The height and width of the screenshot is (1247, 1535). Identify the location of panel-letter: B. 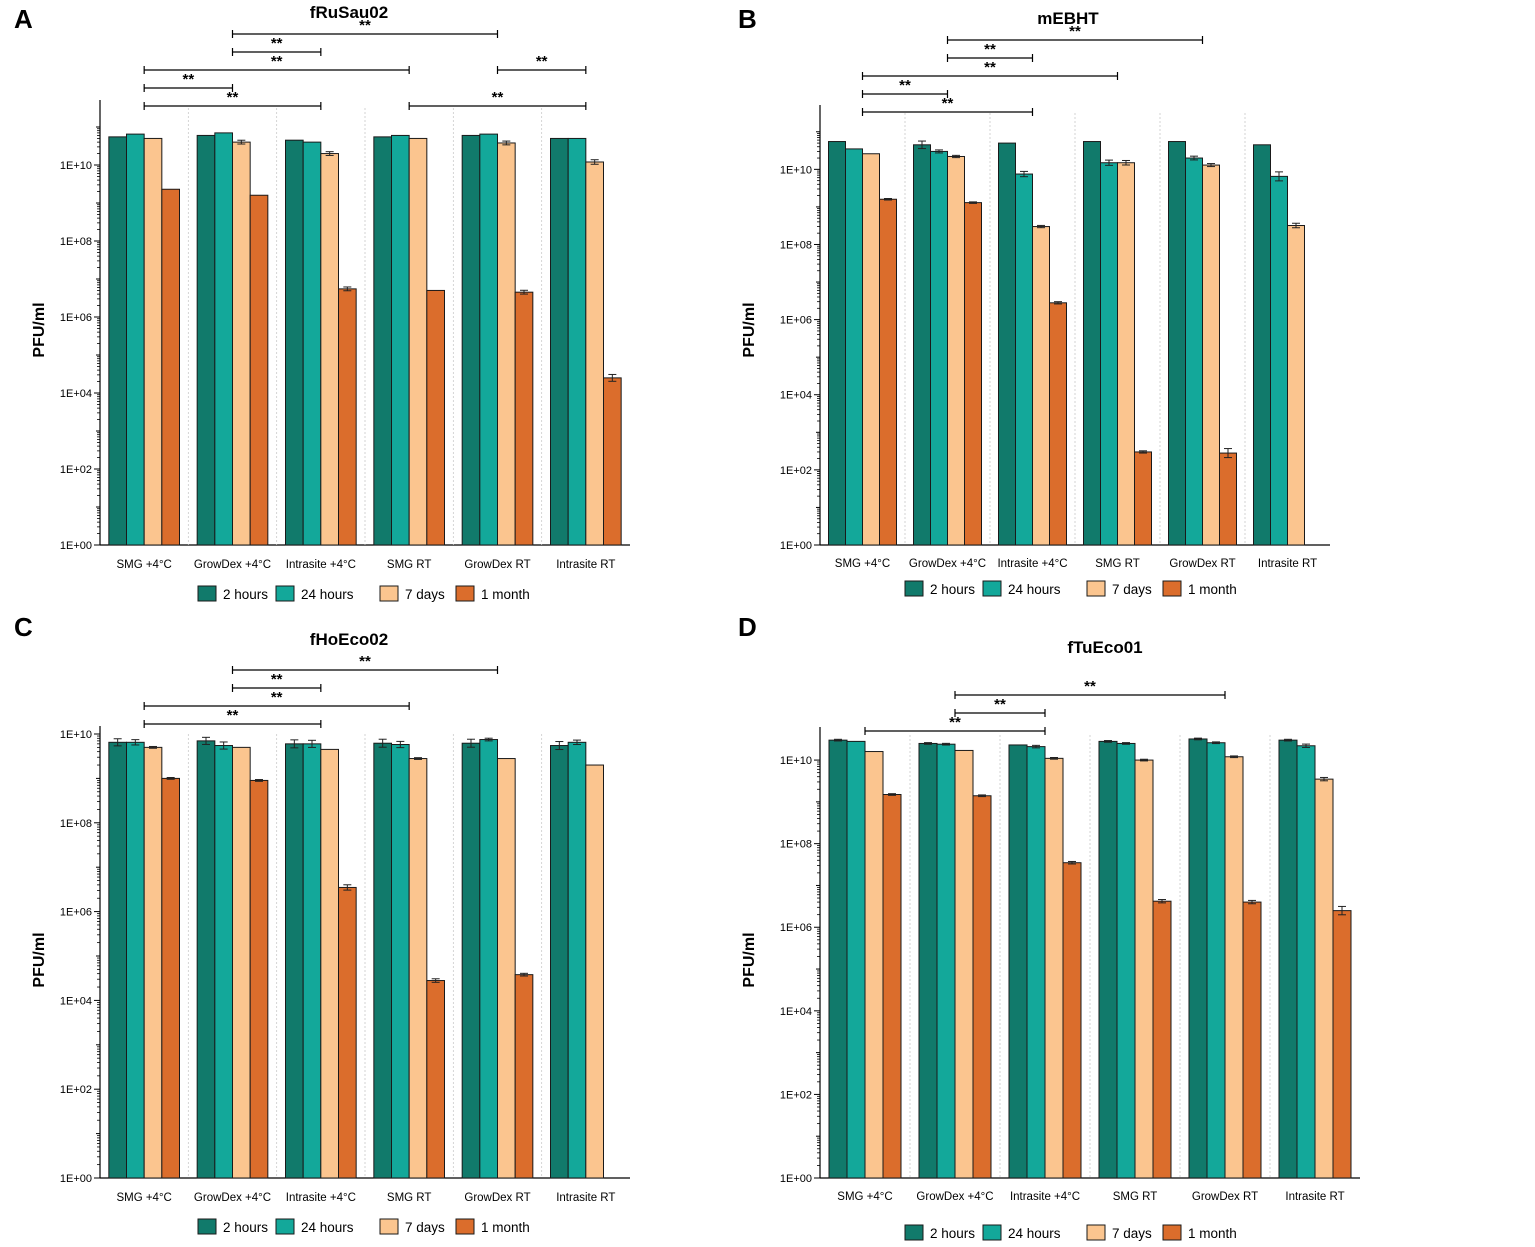
(747, 19).